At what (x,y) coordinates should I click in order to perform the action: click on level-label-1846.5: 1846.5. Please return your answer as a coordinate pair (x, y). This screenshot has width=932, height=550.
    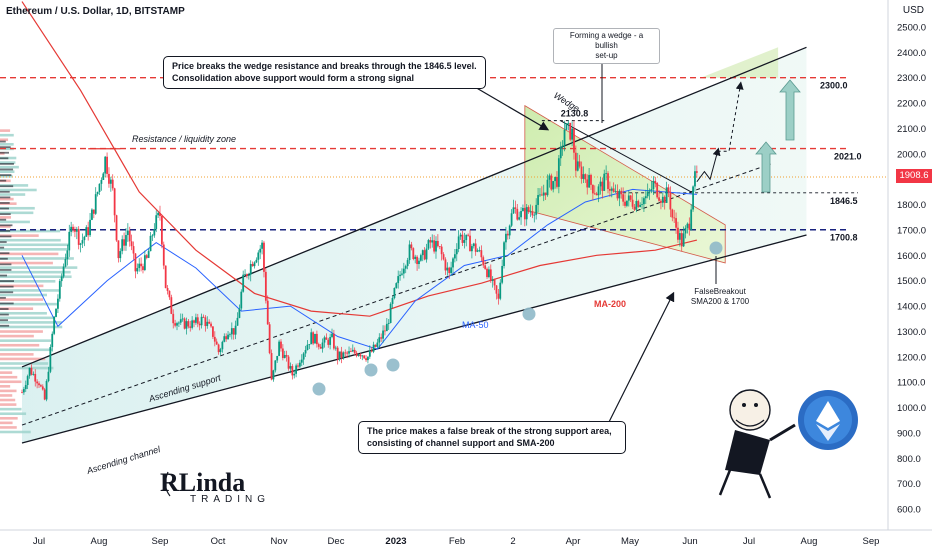
    Looking at the image, I should click on (844, 201).